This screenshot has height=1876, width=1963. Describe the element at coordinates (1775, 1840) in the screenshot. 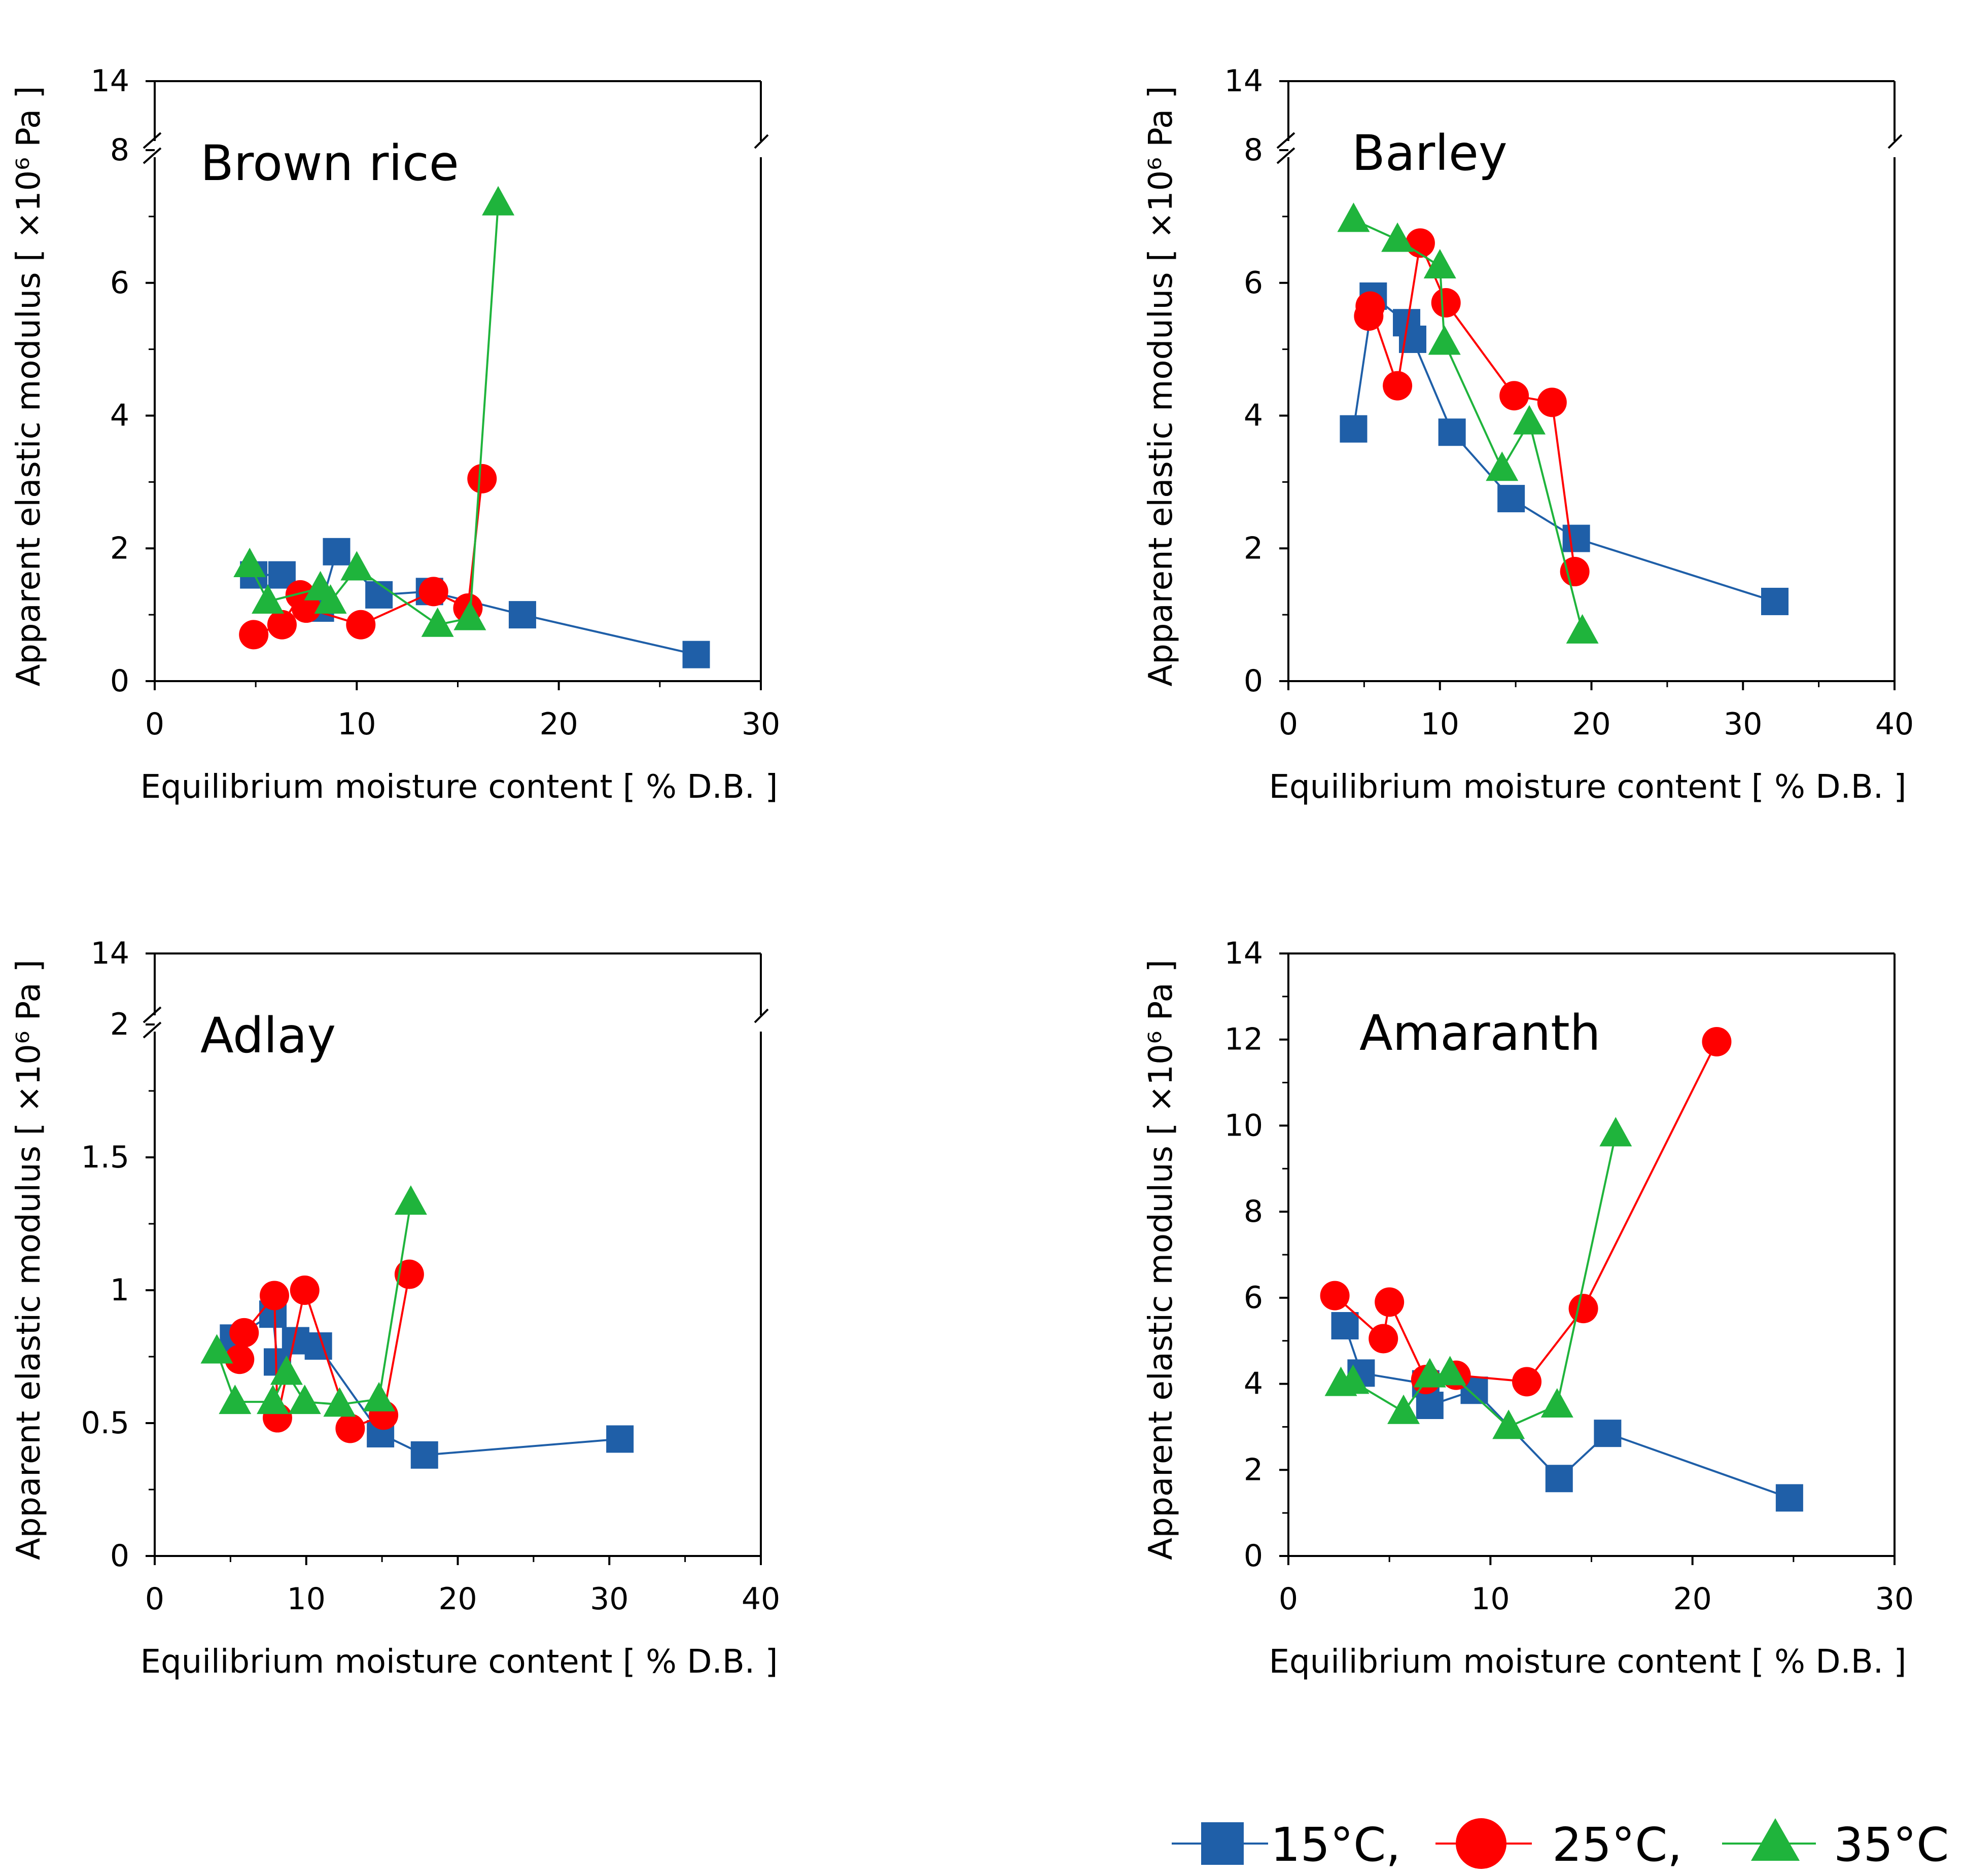

I see `legend-triangle-marker` at that location.